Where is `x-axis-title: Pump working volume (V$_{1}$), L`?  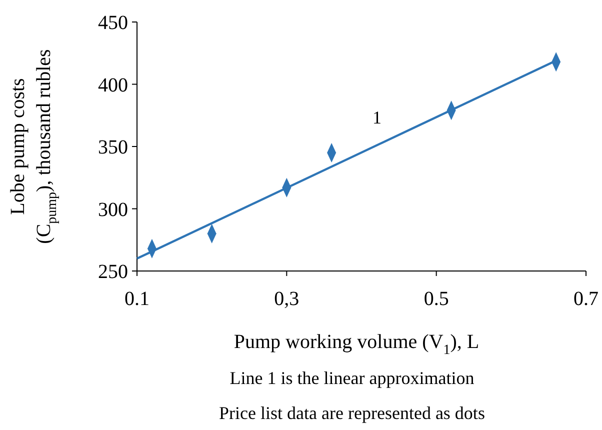 x-axis-title: Pump working volume (V$_{1}$), L is located at coordinates (357, 344).